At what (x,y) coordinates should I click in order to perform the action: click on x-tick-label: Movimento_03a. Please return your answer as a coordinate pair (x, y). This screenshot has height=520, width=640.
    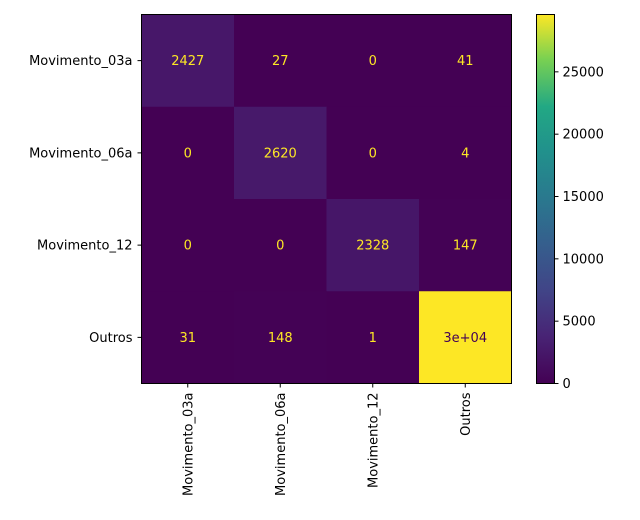
    Looking at the image, I should click on (188, 444).